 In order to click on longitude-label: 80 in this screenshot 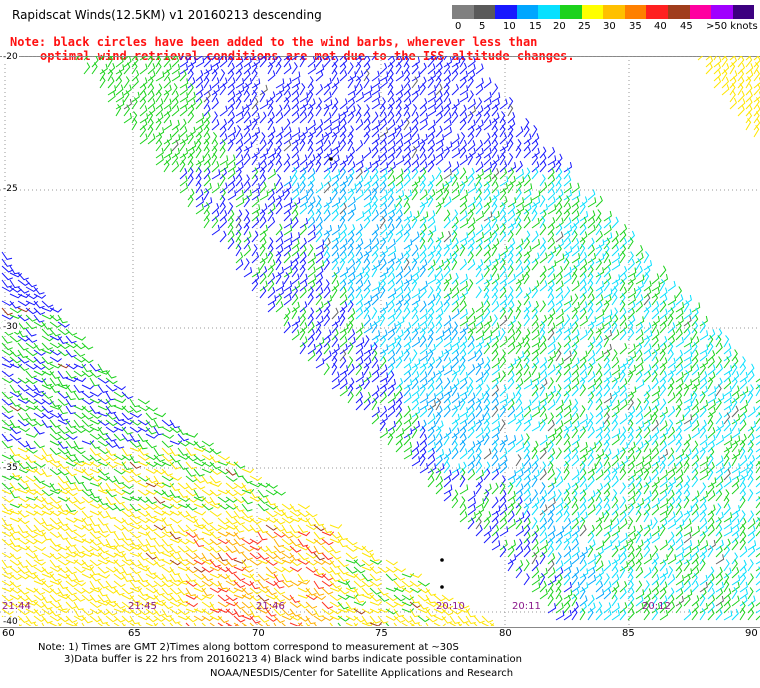, I will do `click(505, 633)`.